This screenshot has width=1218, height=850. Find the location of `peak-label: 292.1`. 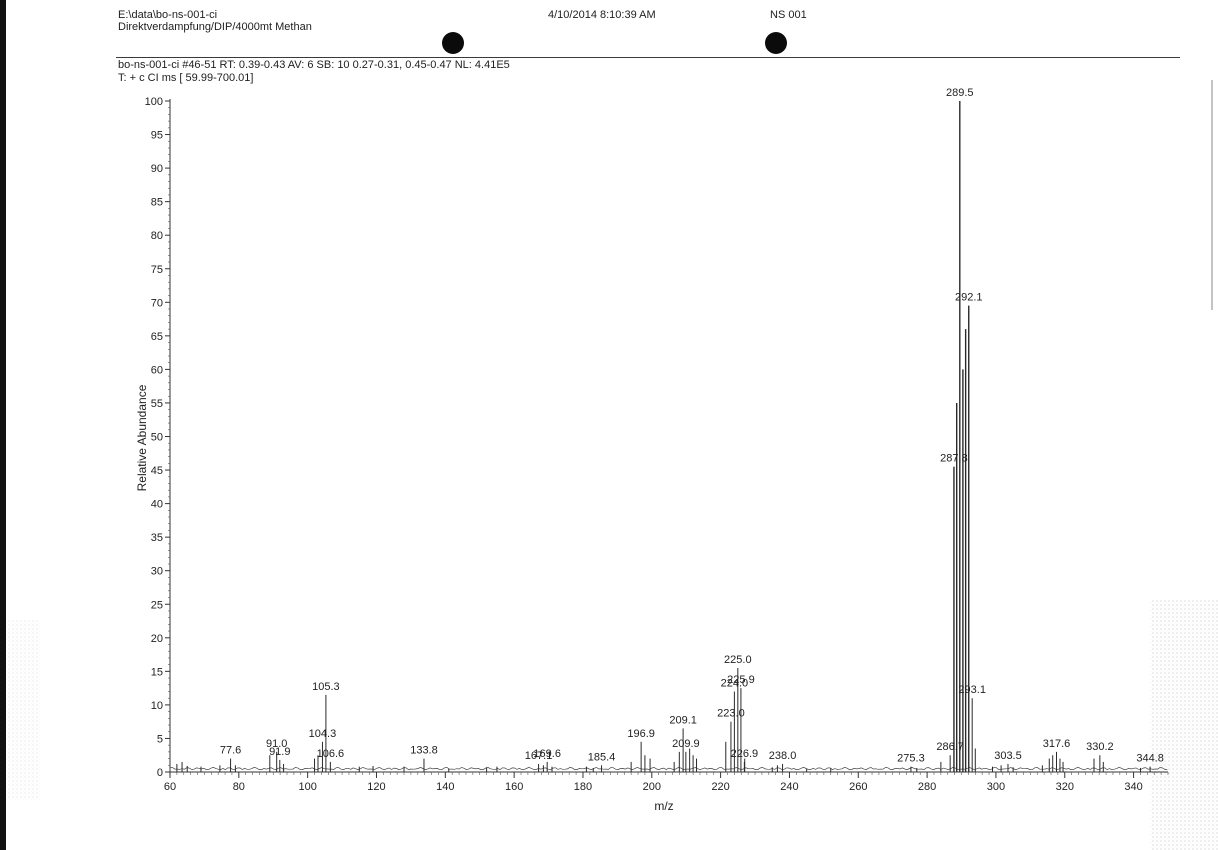

peak-label: 292.1 is located at coordinates (969, 298).